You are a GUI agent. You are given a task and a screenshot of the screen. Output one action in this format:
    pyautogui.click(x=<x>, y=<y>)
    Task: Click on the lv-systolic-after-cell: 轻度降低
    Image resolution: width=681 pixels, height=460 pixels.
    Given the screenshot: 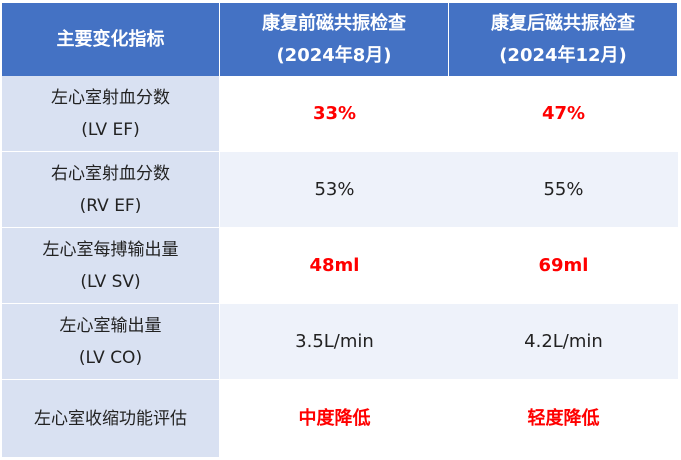 What is the action you would take?
    pyautogui.click(x=563, y=418)
    